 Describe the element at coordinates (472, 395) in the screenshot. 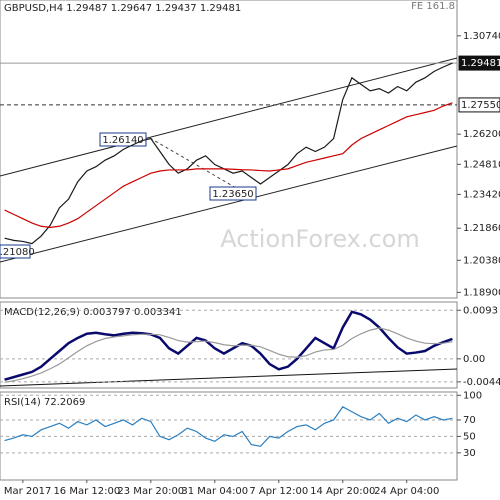

I see `y-tick-label: 100` at that location.